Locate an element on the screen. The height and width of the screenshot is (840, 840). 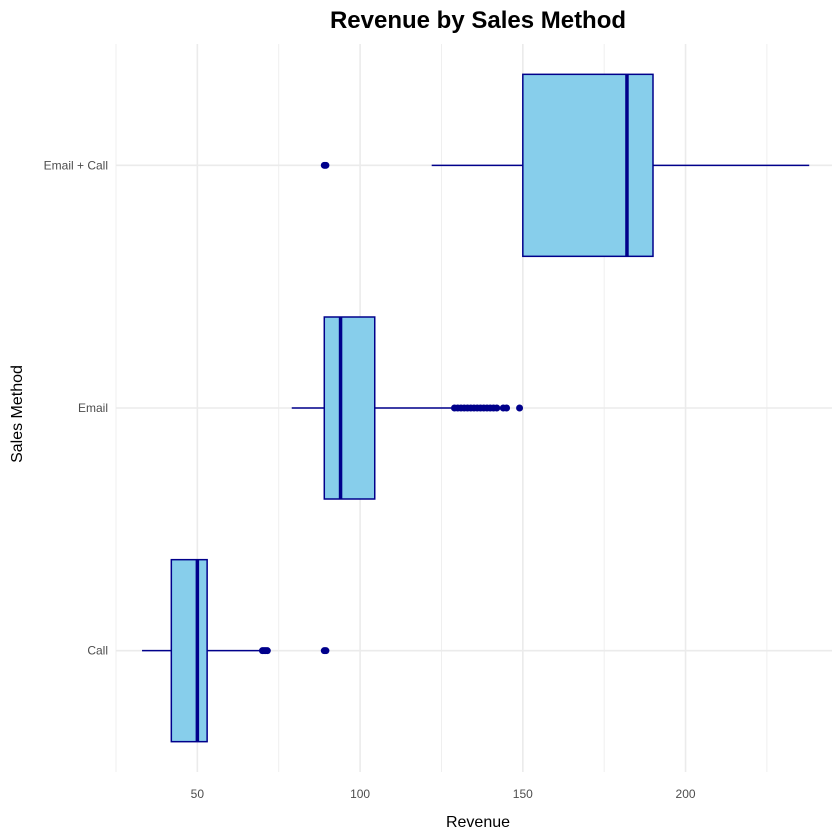
box-email-call is located at coordinates (565, 165).